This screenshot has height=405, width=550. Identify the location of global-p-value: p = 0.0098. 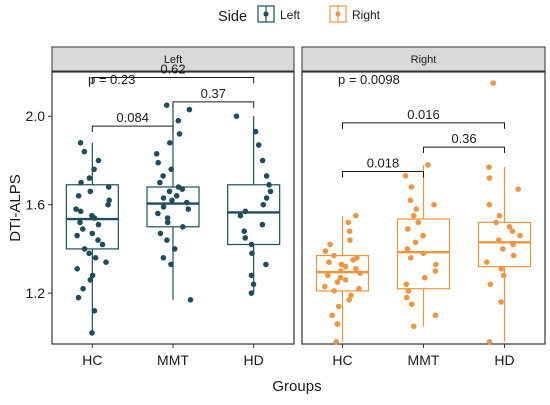
(369, 79).